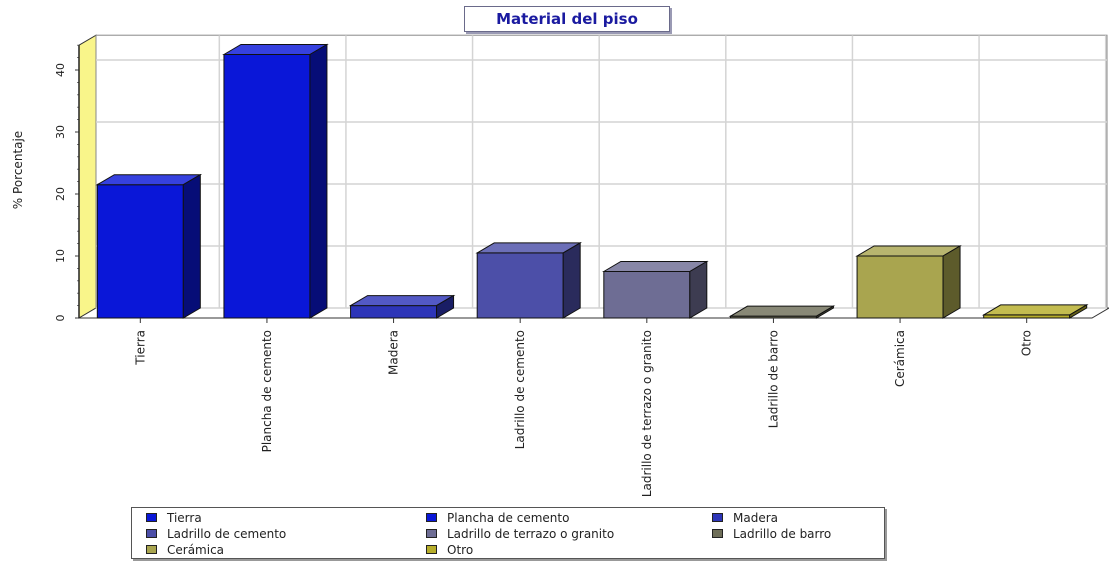  I want to click on legend-item: Madera, so click(745, 517).